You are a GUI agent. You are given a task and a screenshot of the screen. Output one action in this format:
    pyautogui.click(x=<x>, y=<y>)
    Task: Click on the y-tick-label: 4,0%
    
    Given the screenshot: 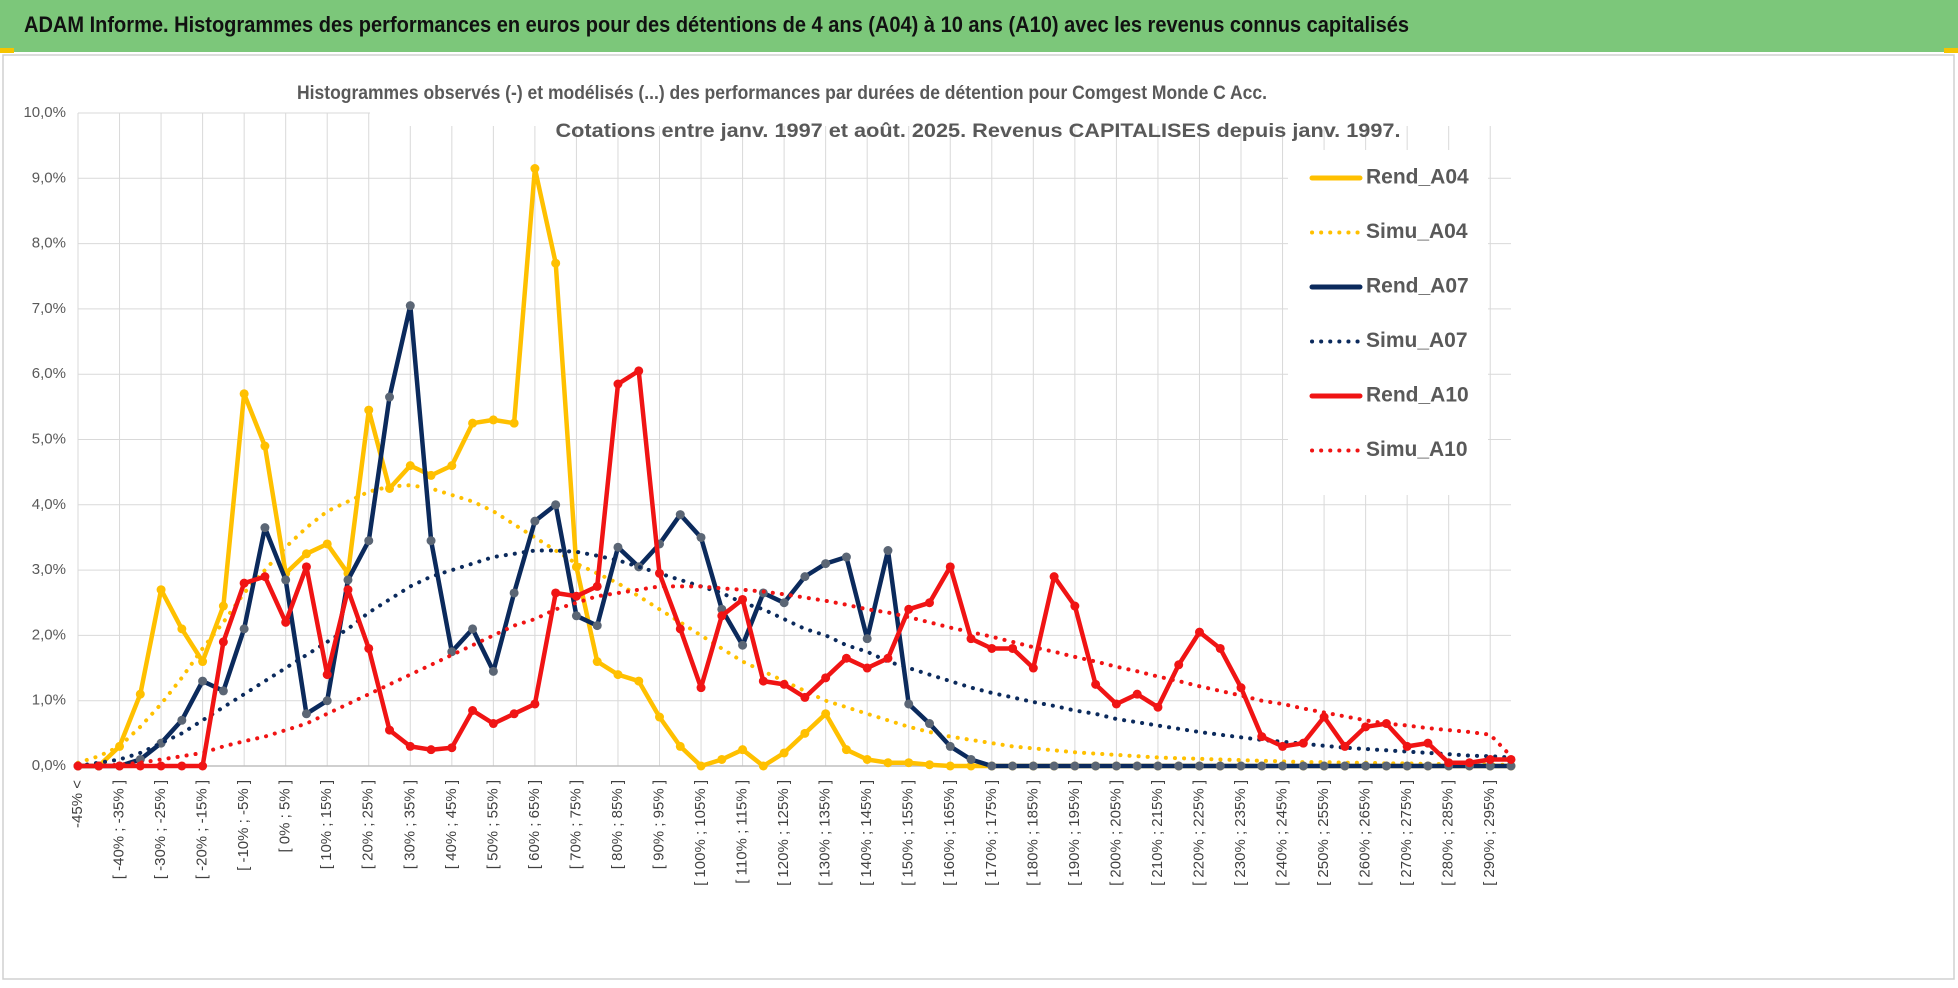 What is the action you would take?
    pyautogui.click(x=49, y=504)
    